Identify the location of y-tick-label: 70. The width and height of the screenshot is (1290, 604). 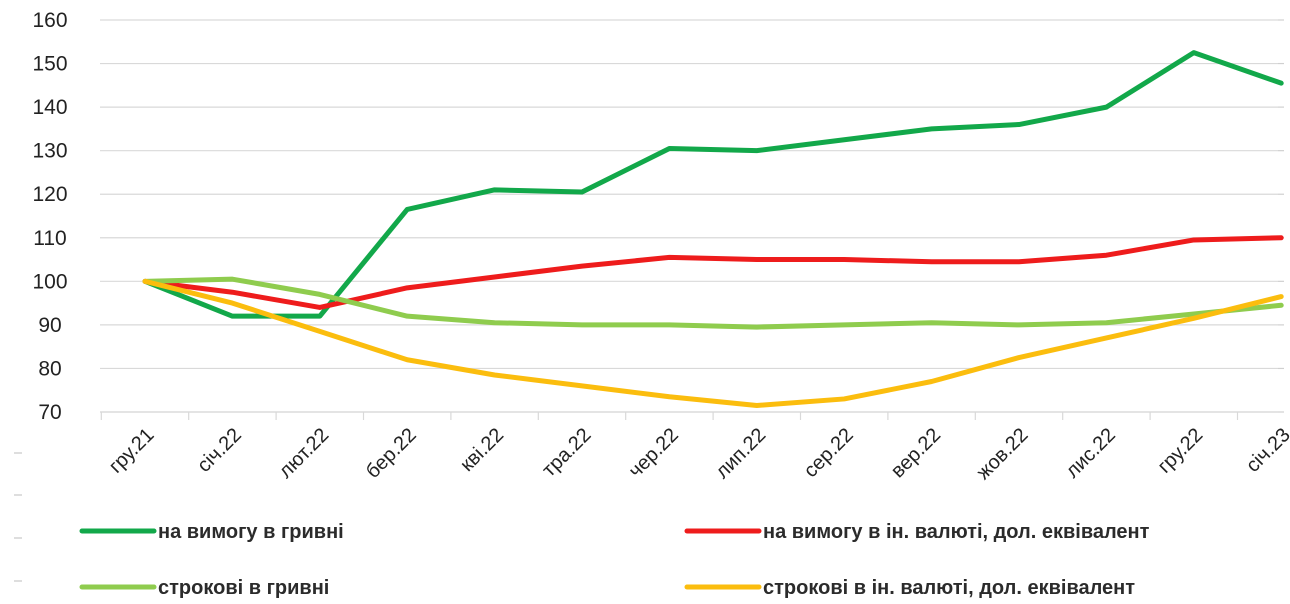
(49, 412).